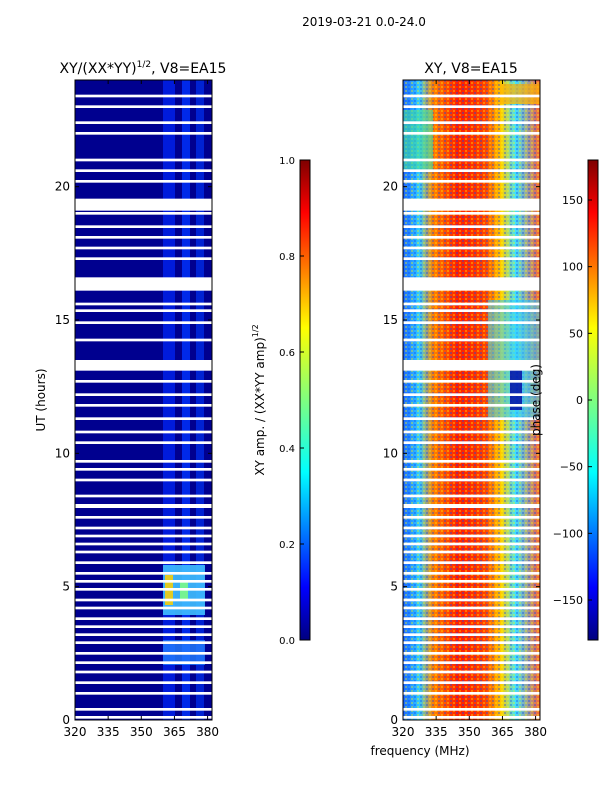 The image size is (600, 800). I want to click on right-y-tick-label-0: 0, so click(394, 720).